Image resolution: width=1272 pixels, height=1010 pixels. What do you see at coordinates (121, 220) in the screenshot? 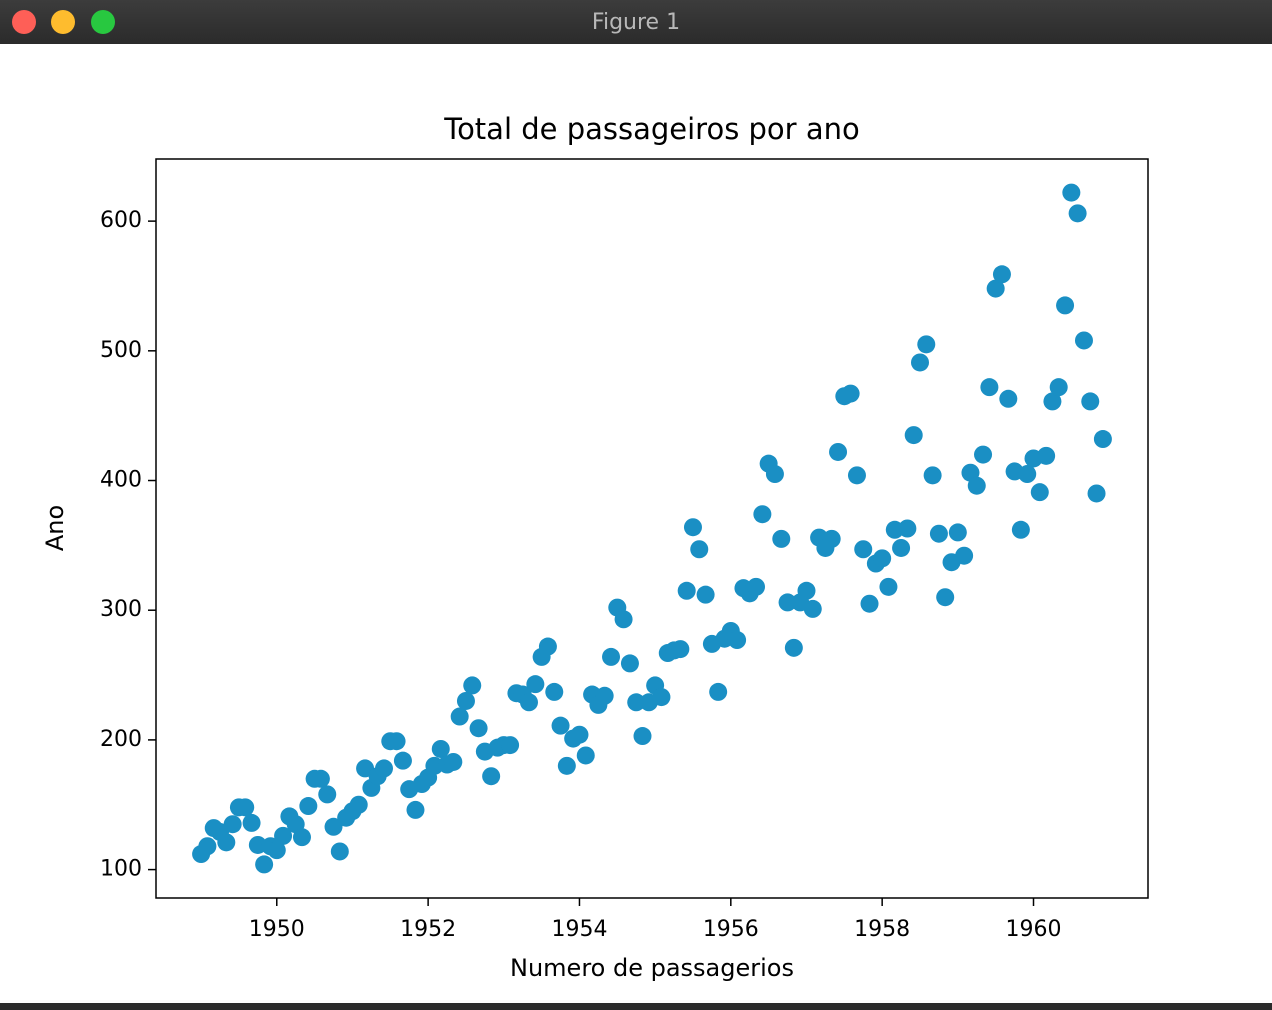
I see `y-tick-label: 600` at bounding box center [121, 220].